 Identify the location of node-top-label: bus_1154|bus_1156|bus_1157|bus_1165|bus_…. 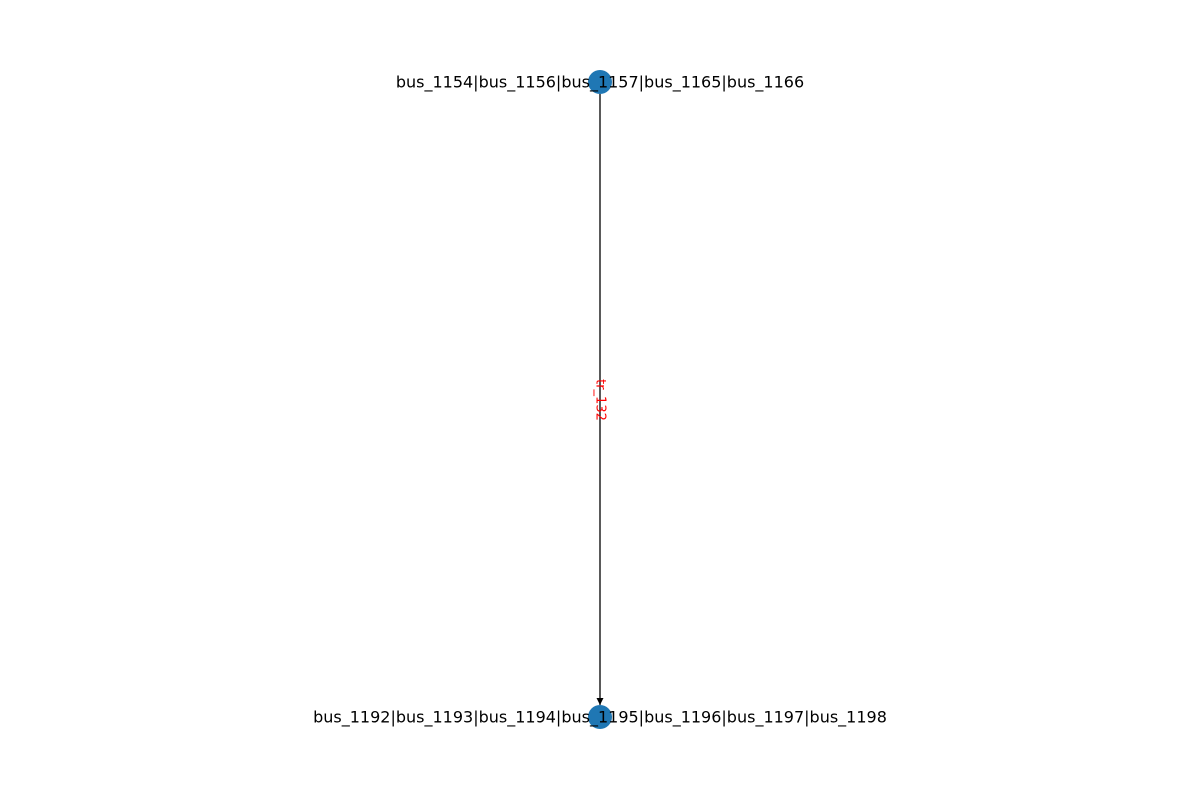
(600, 83).